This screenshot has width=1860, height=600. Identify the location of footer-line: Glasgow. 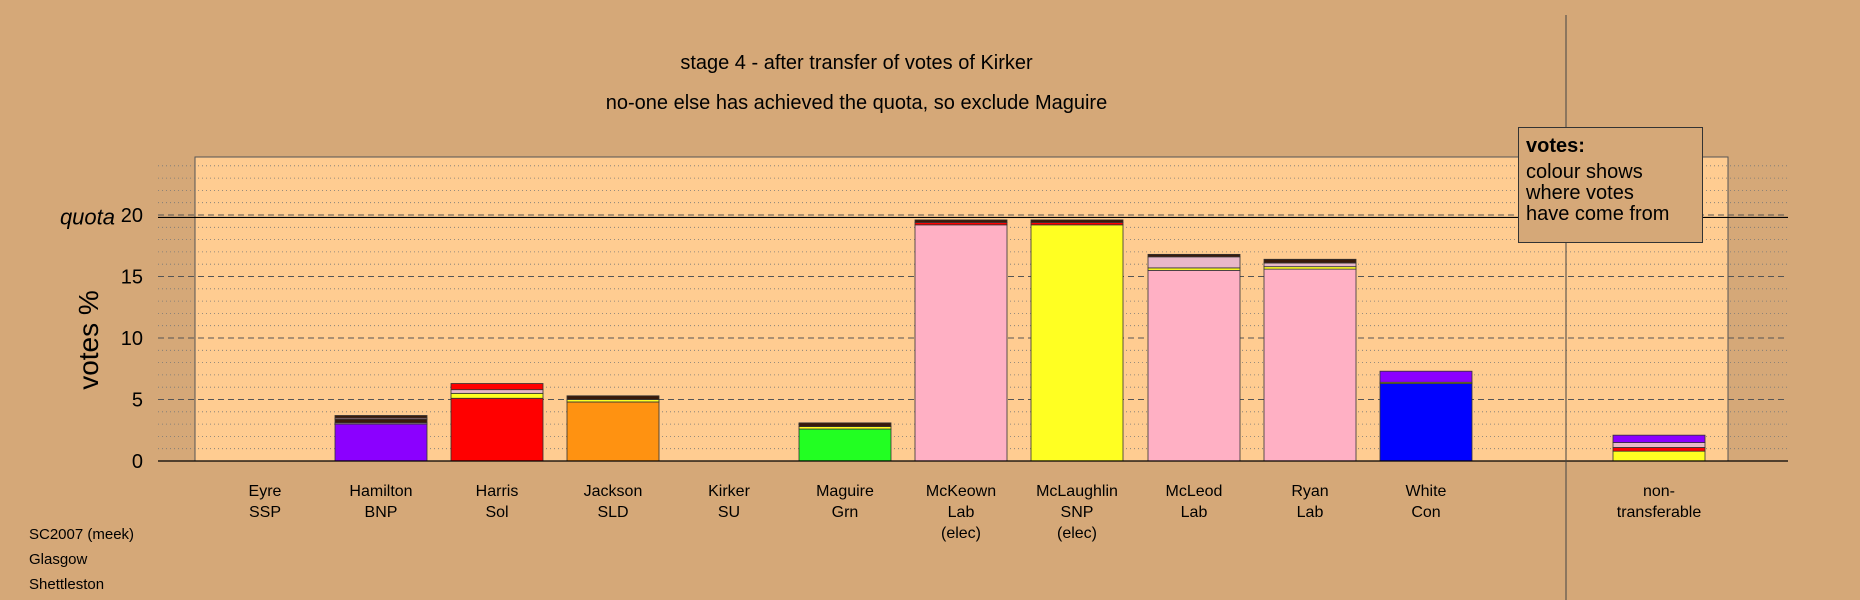
(58, 559).